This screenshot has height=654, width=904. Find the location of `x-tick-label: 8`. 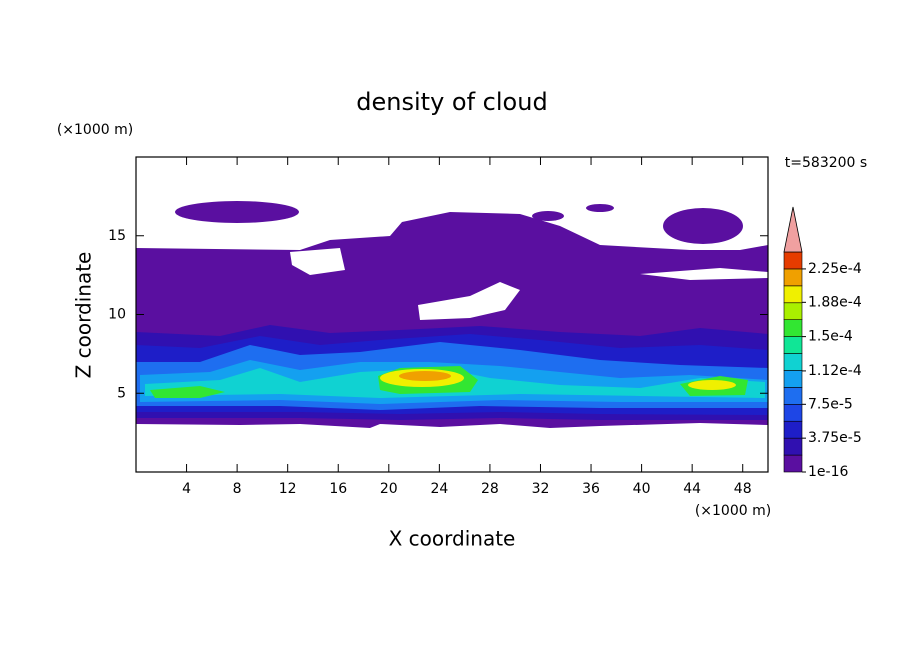

x-tick-label: 8 is located at coordinates (237, 489).